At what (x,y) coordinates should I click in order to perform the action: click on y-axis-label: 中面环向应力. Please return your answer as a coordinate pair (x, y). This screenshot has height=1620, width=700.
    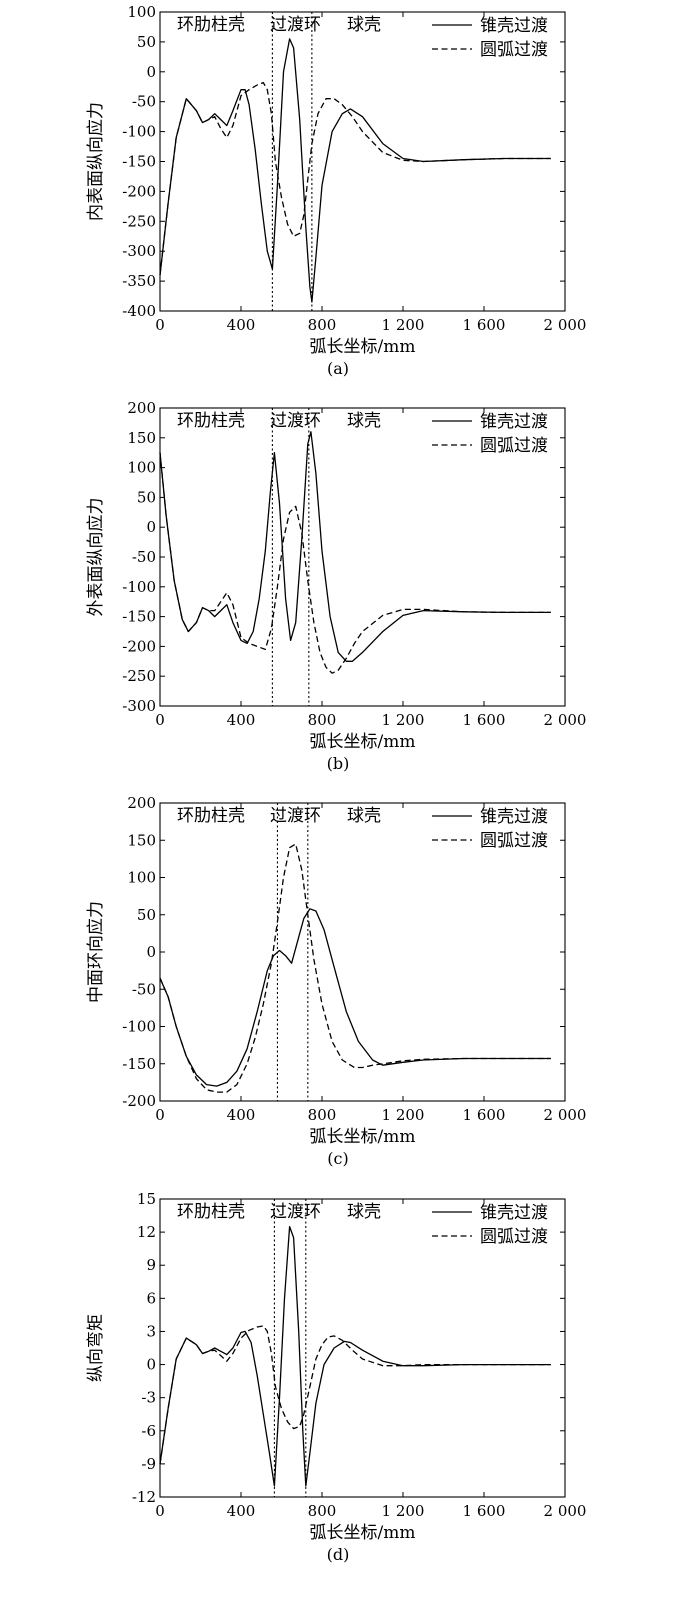
    Looking at the image, I should click on (96, 952).